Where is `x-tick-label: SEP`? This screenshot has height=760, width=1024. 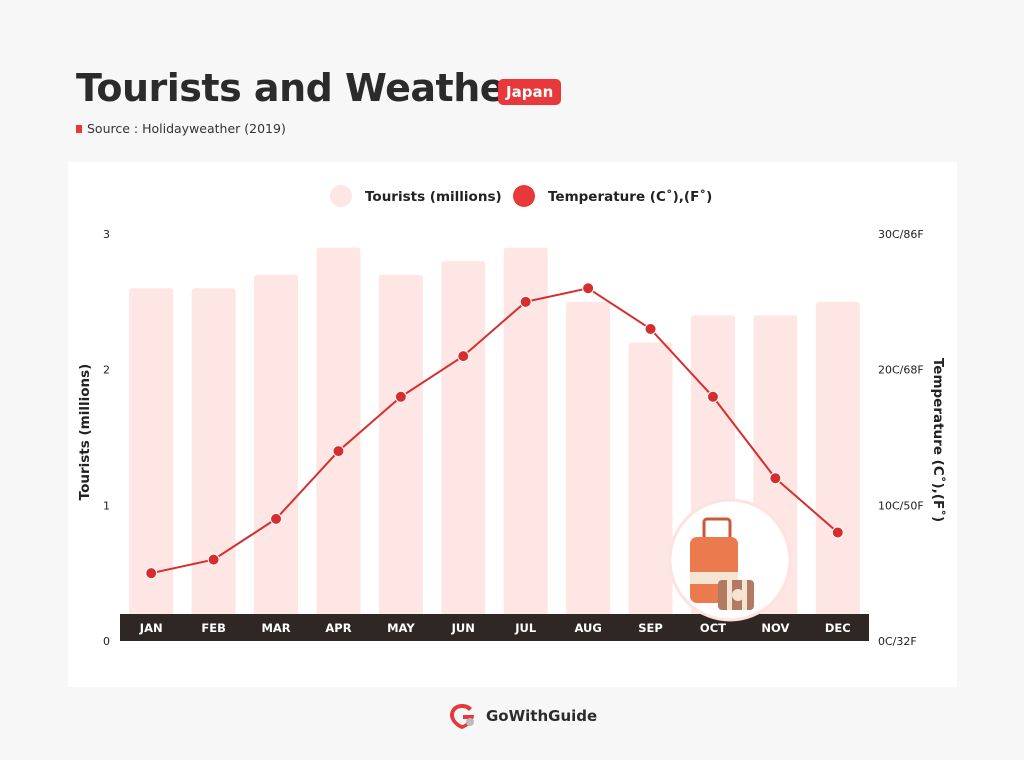
x-tick-label: SEP is located at coordinates (650, 628).